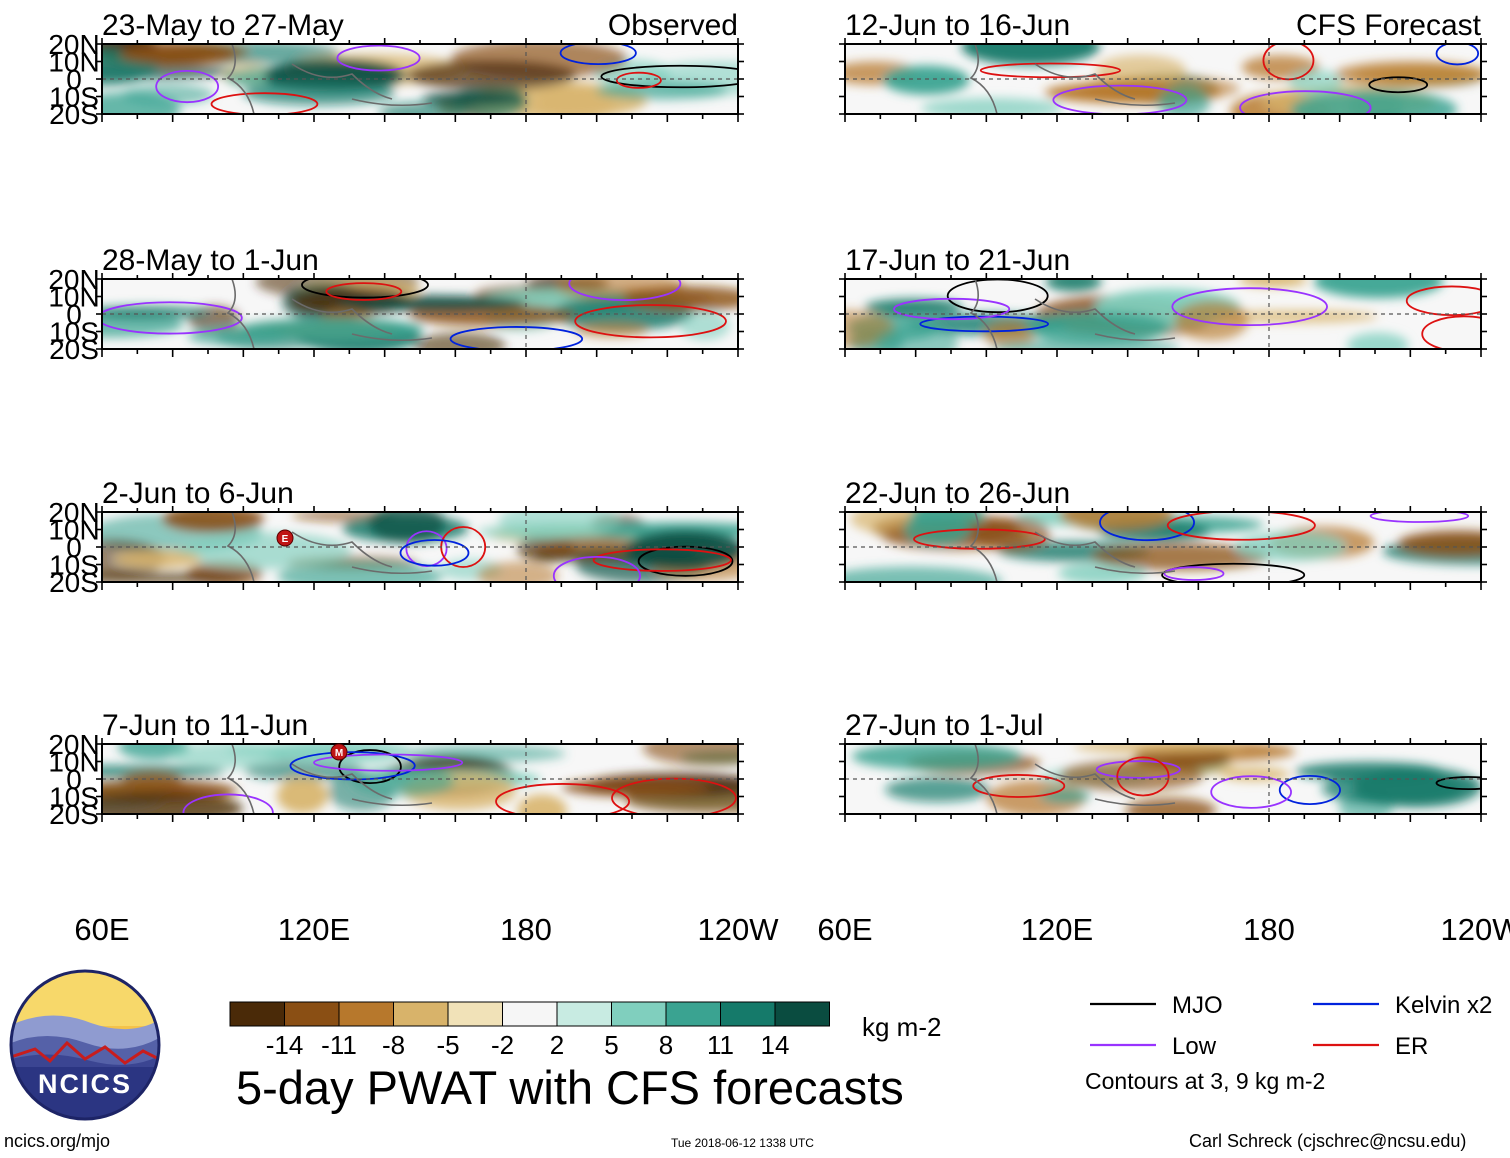  What do you see at coordinates (205, 725) in the screenshot?
I see `panel-title: 7-Jun to 11-Jun` at bounding box center [205, 725].